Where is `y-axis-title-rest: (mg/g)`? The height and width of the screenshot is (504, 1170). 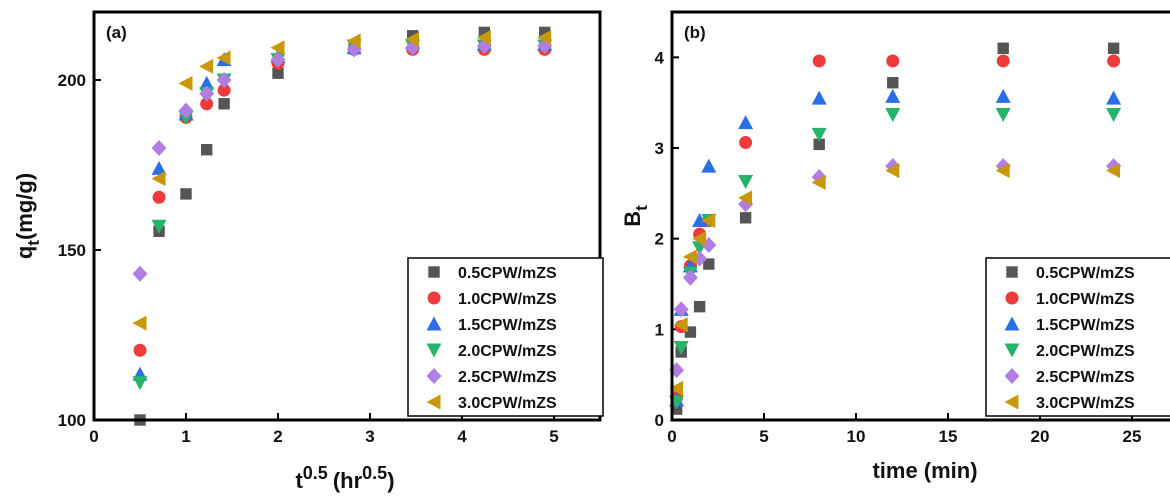 y-axis-title-rest: (mg/g) is located at coordinates (24, 206).